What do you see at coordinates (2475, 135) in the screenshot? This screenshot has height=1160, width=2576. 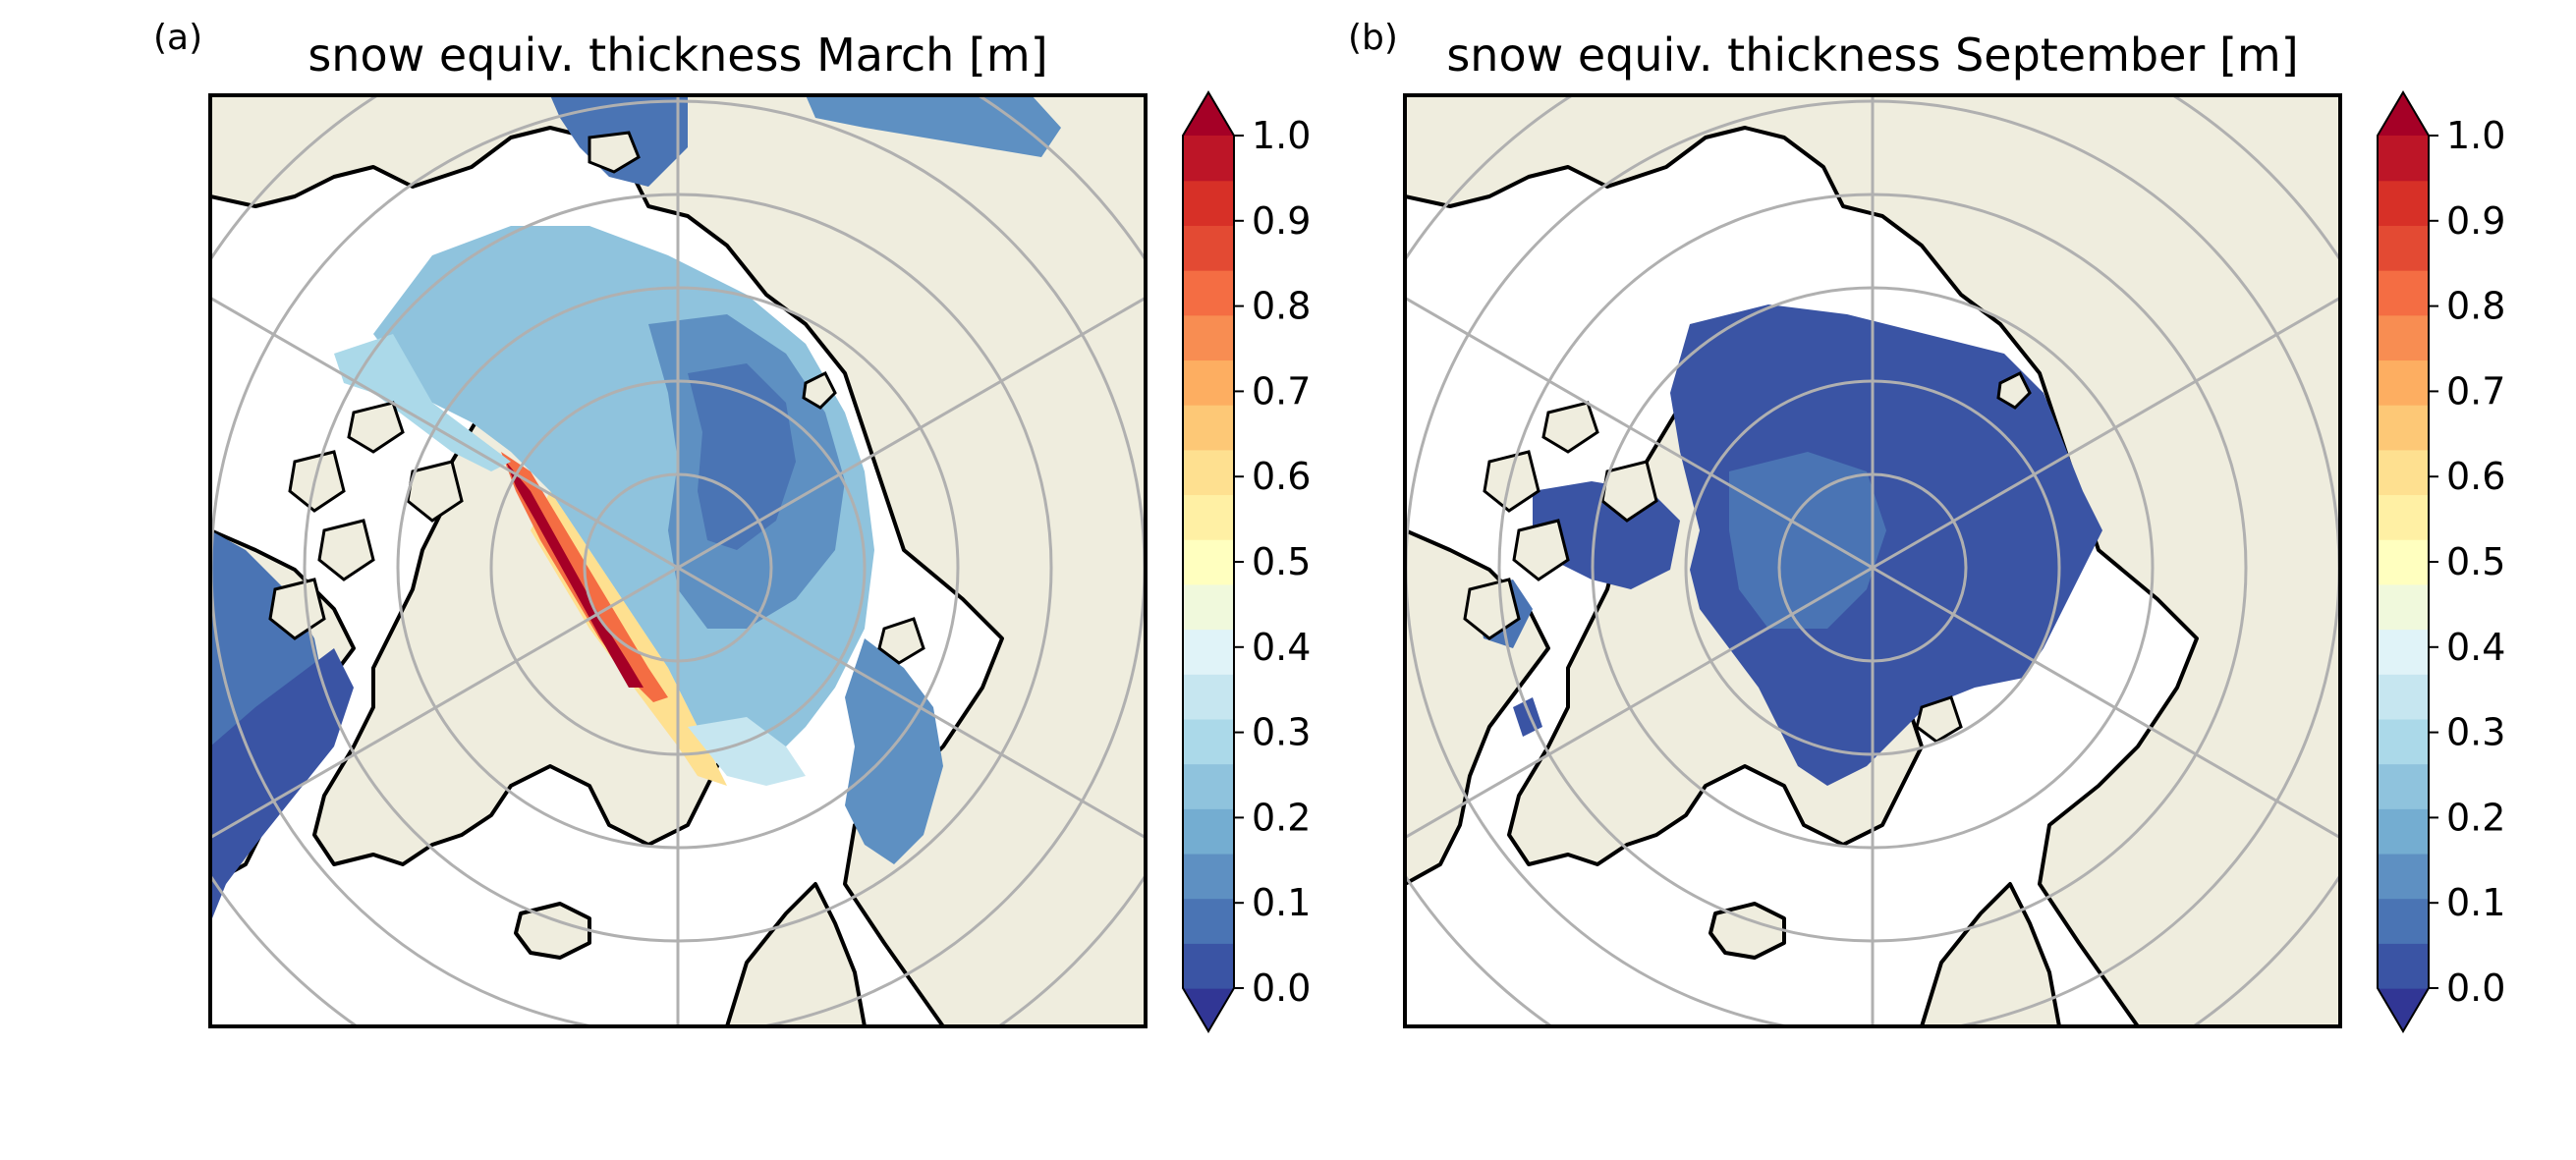 I see `colorbar-b-tick-label: 1.0` at bounding box center [2475, 135].